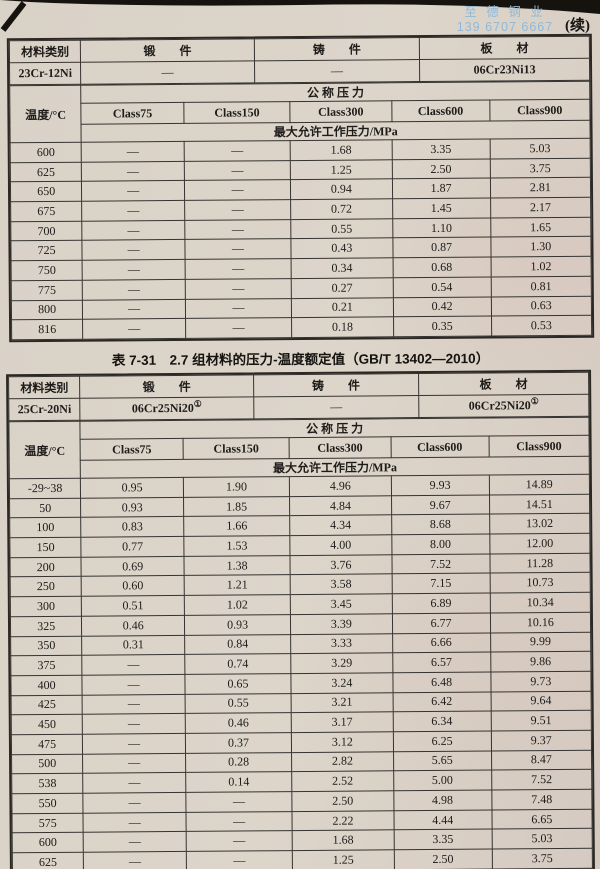  Describe the element at coordinates (45, 567) in the screenshot. I see `temp-cell: 200` at that location.